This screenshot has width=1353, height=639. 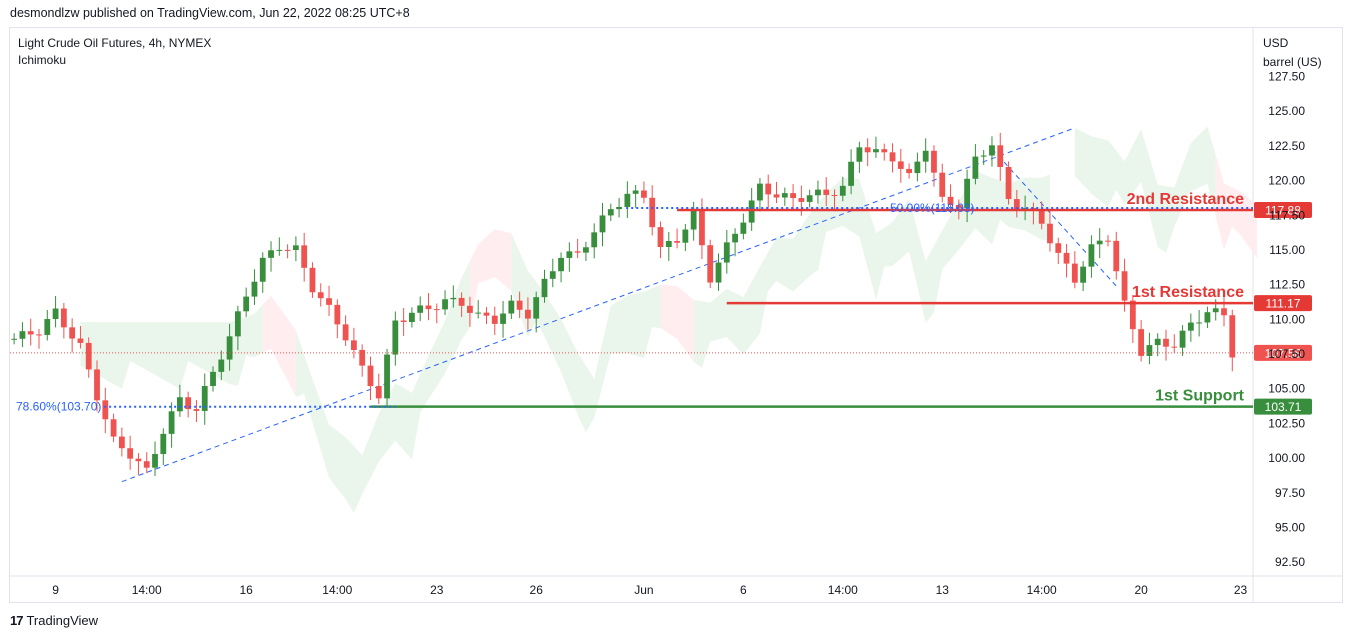 I want to click on y-tick-label: 97.50, so click(x=1290, y=493).